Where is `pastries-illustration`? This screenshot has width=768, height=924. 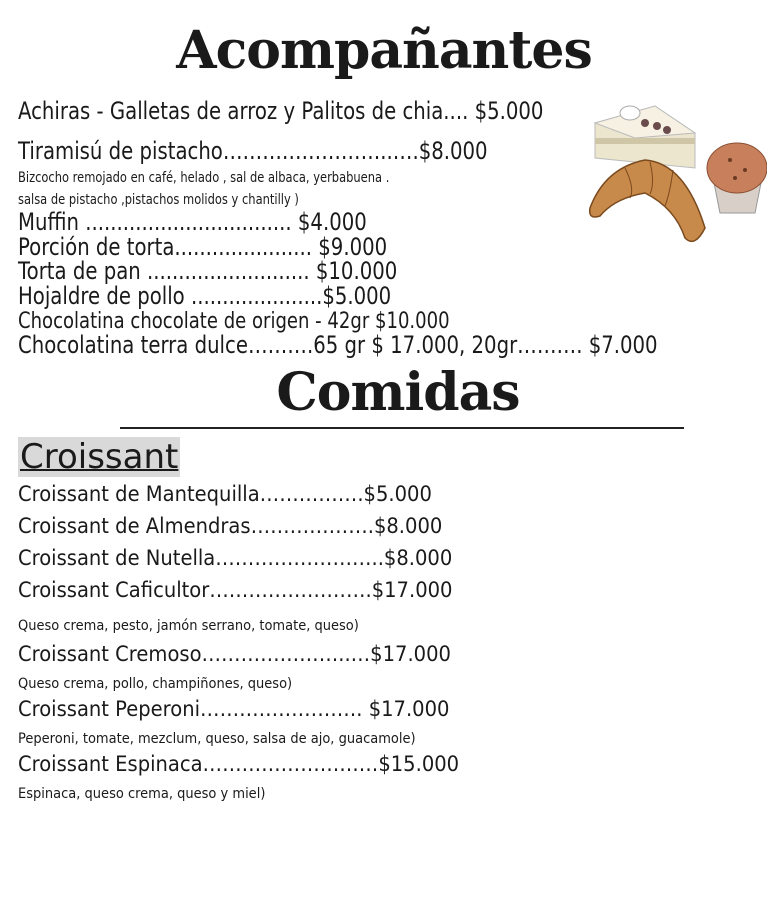
pastries-illustration is located at coordinates (677, 174).